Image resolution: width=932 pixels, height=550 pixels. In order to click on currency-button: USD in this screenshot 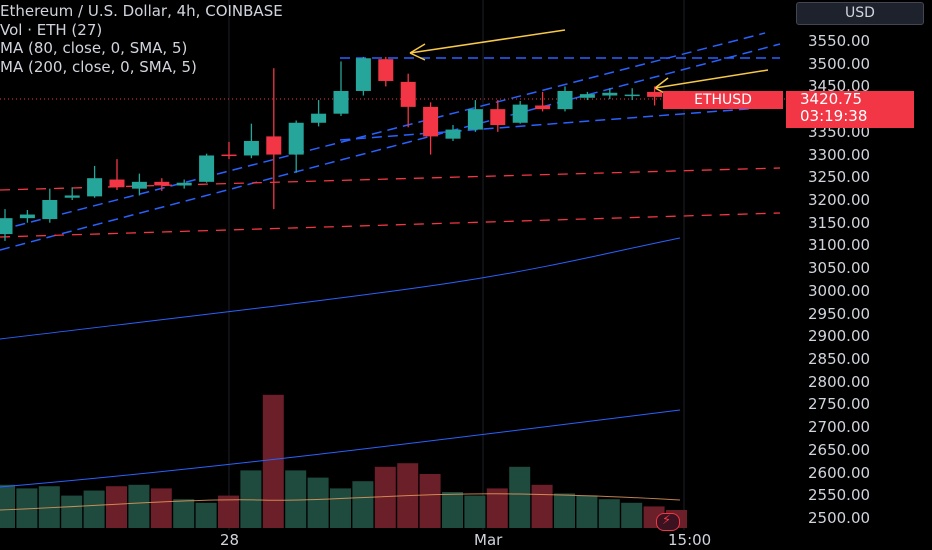, I will do `click(860, 13)`.